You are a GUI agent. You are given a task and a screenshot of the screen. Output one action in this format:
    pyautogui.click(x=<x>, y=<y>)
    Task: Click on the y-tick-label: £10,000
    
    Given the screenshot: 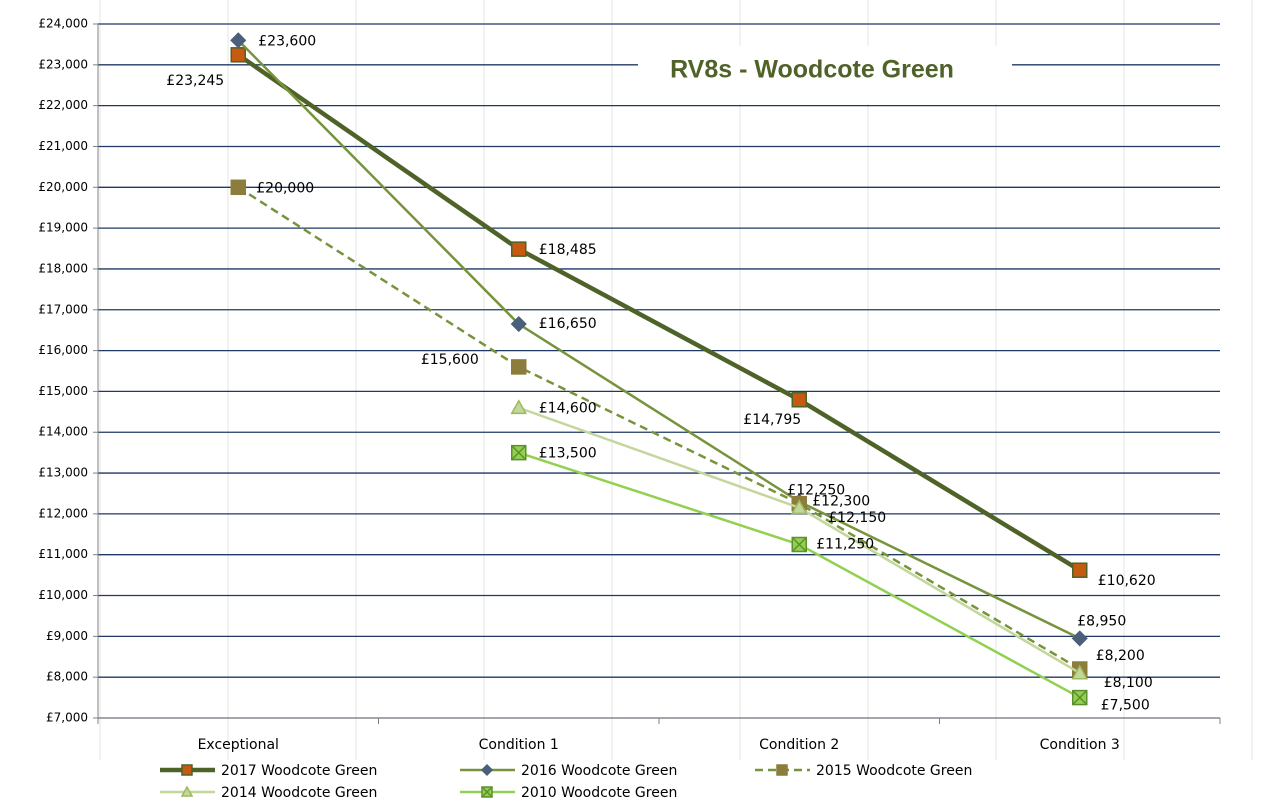 What is the action you would take?
    pyautogui.click(x=63, y=595)
    